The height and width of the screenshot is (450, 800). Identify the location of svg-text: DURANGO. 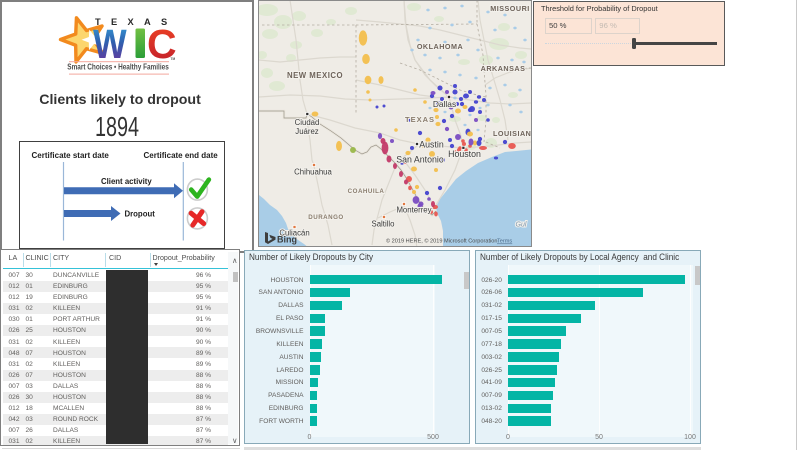
(325, 217).